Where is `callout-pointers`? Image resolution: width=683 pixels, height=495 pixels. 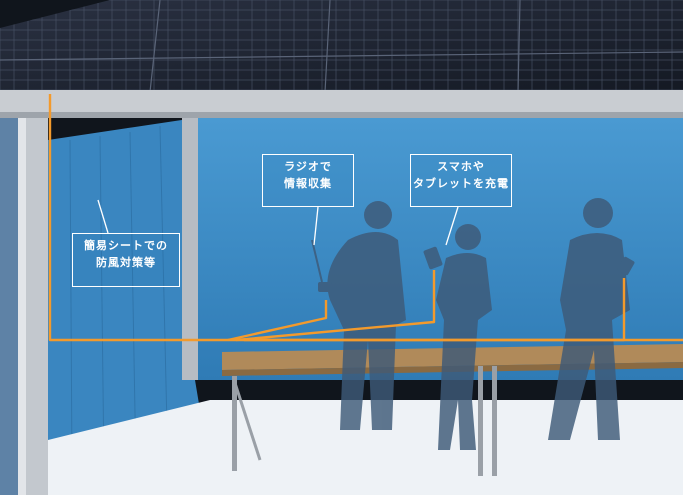 callout-pointers is located at coordinates (278, 222).